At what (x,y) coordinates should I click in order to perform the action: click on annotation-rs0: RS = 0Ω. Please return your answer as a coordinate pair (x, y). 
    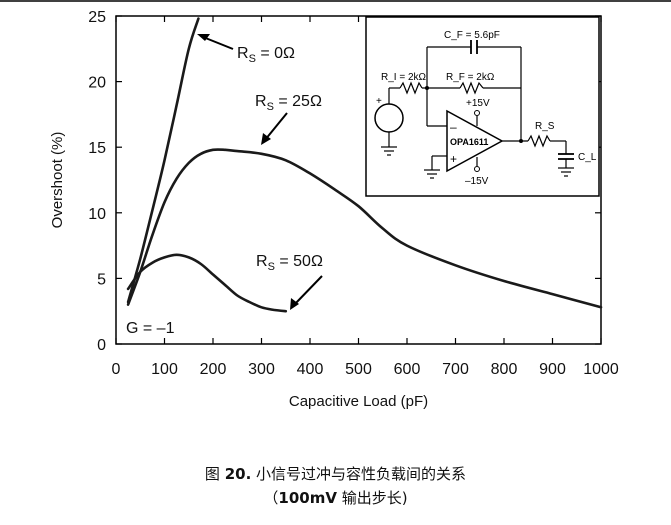
    Looking at the image, I should click on (266, 55).